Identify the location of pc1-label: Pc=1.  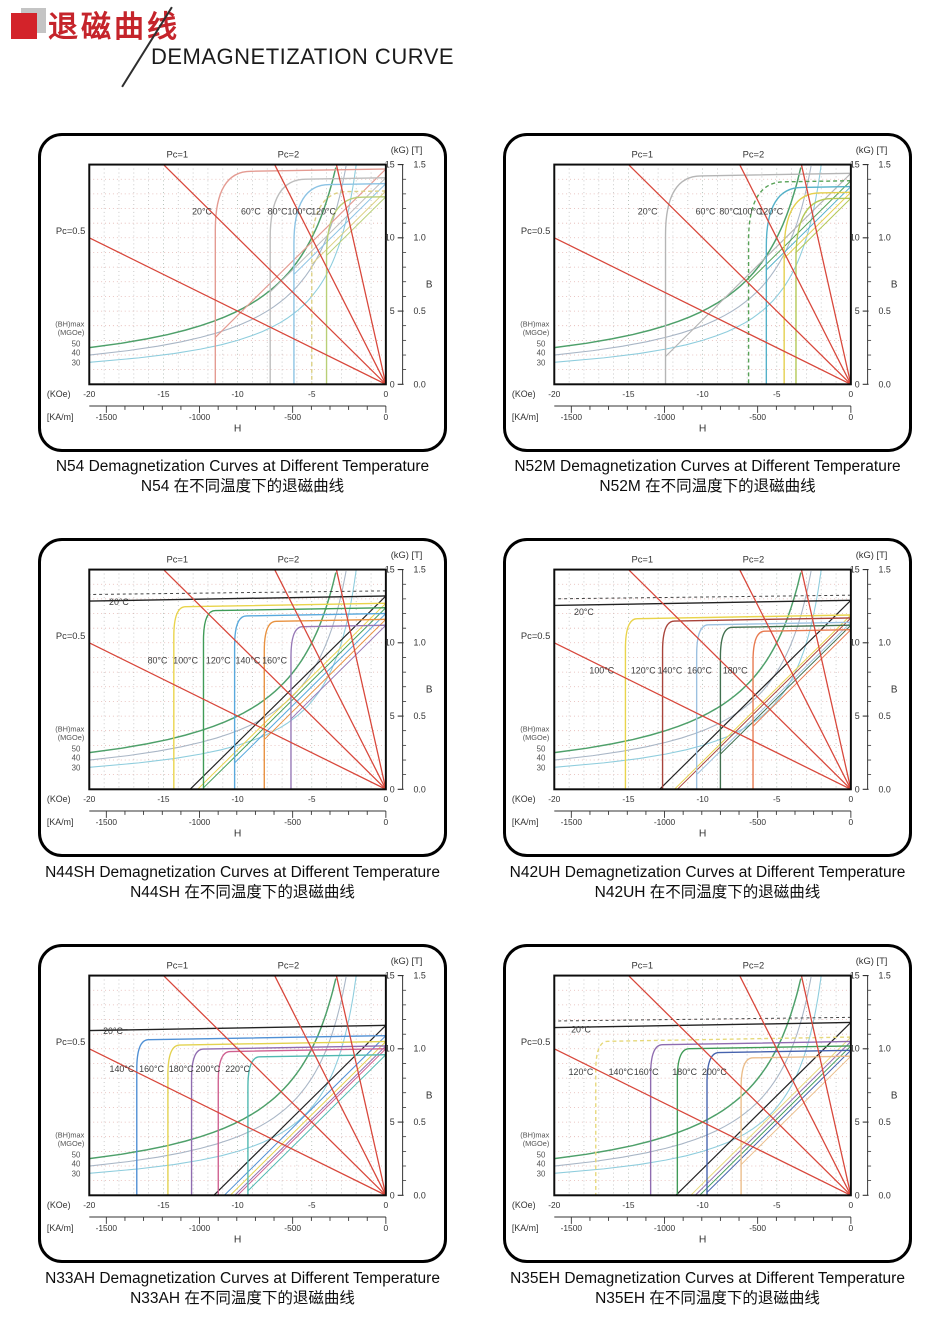
(177, 560).